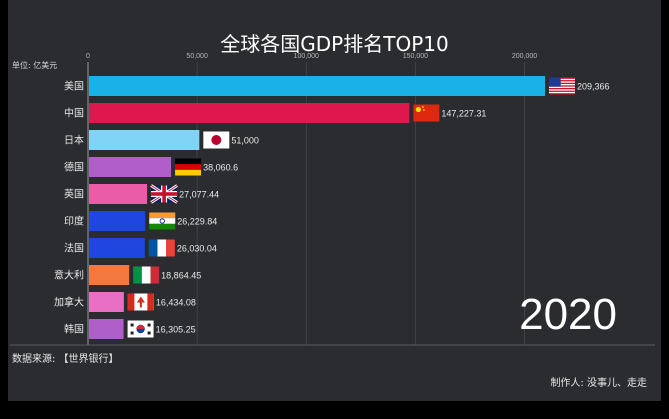  I want to click on category-label: 法国, so click(74, 248).